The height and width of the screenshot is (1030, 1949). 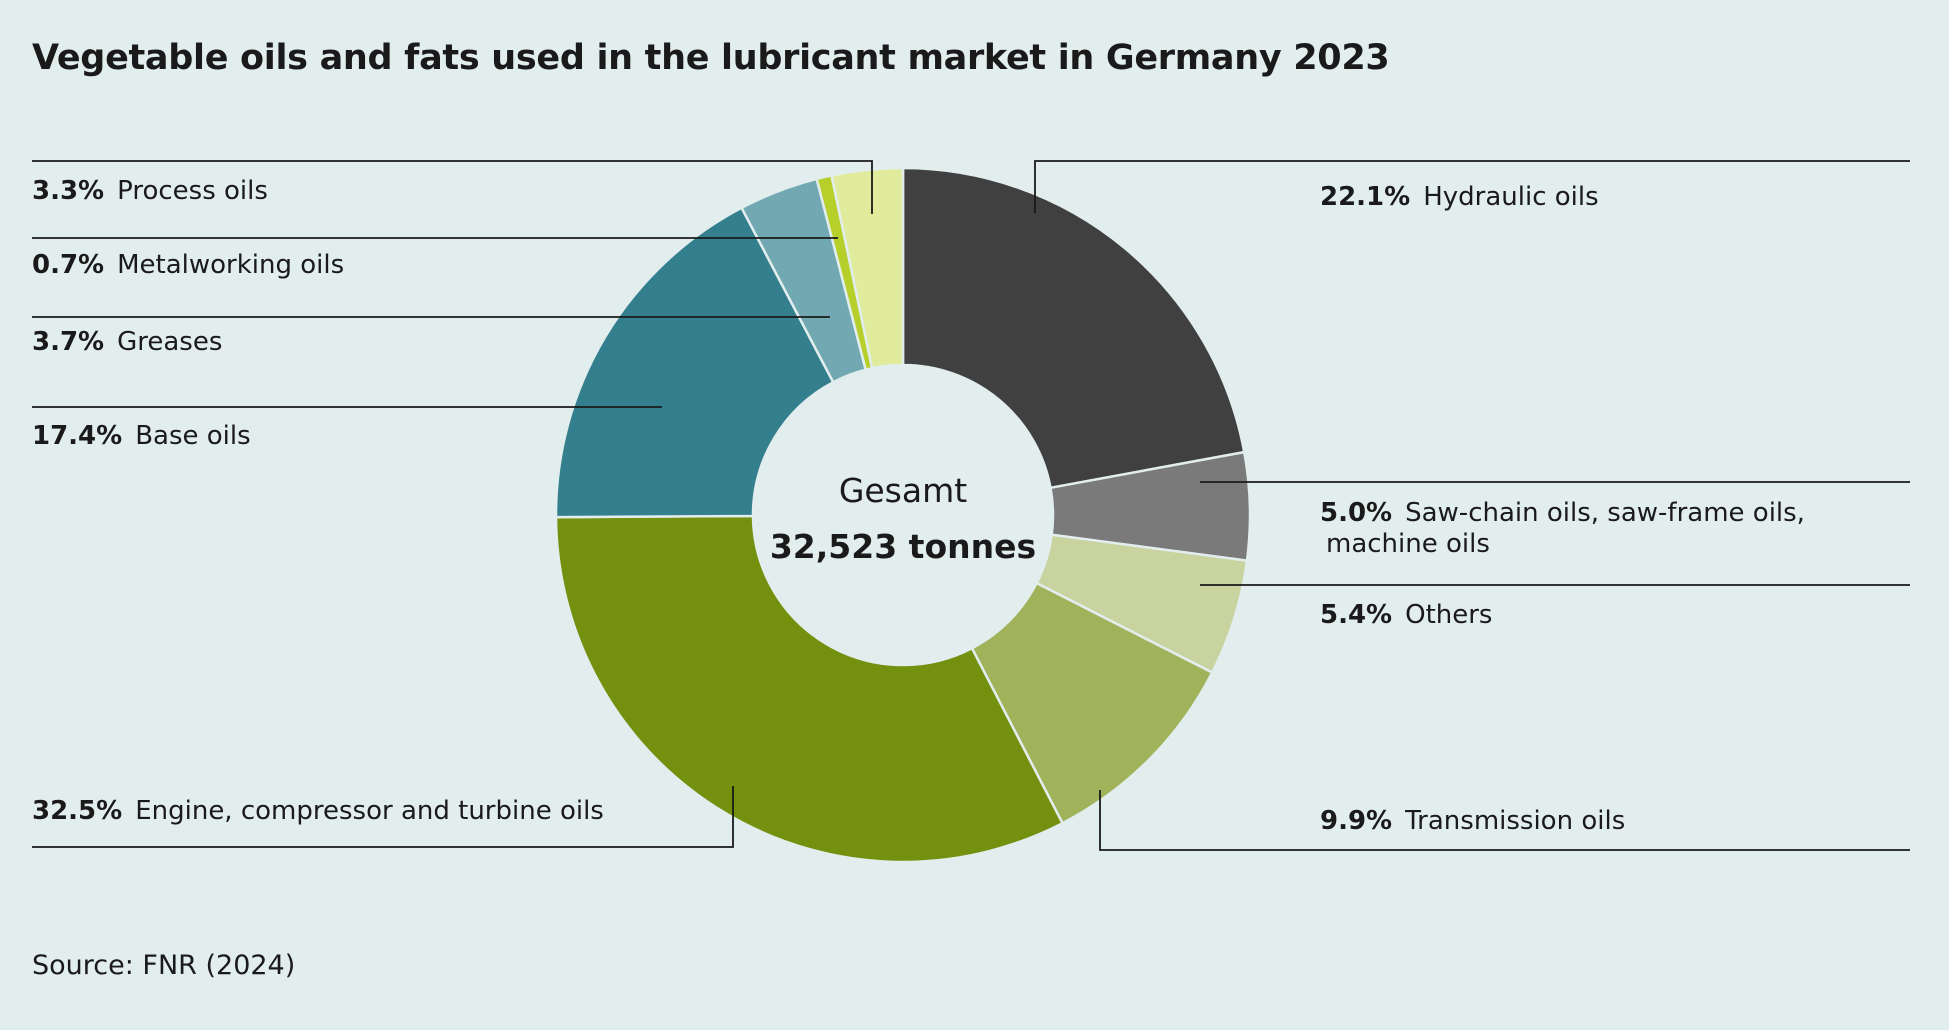 I want to click on source-note: Source: FNR (2024), so click(x=164, y=965).